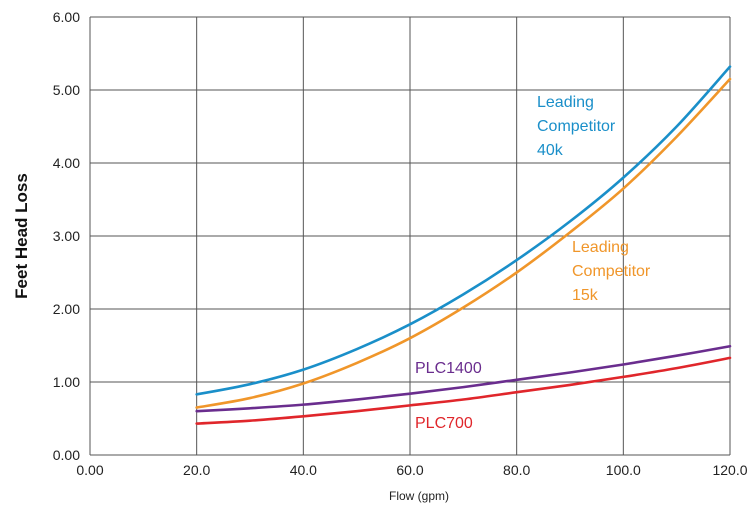 The height and width of the screenshot is (506, 748). Describe the element at coordinates (66, 163) in the screenshot. I see `y-tick-label: 4.00` at that location.